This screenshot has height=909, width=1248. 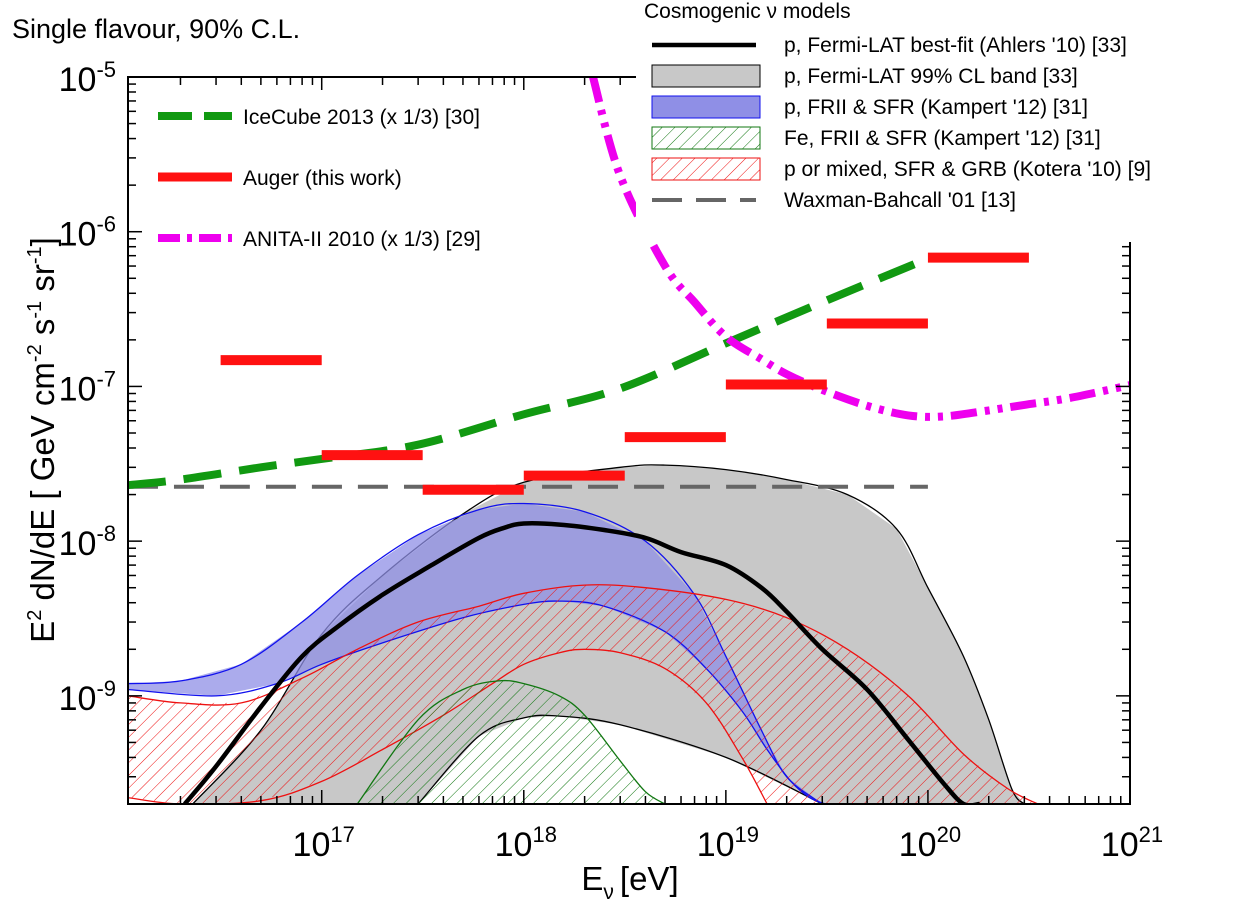 What do you see at coordinates (526, 843) in the screenshot?
I see `x-tick-label: 1018` at bounding box center [526, 843].